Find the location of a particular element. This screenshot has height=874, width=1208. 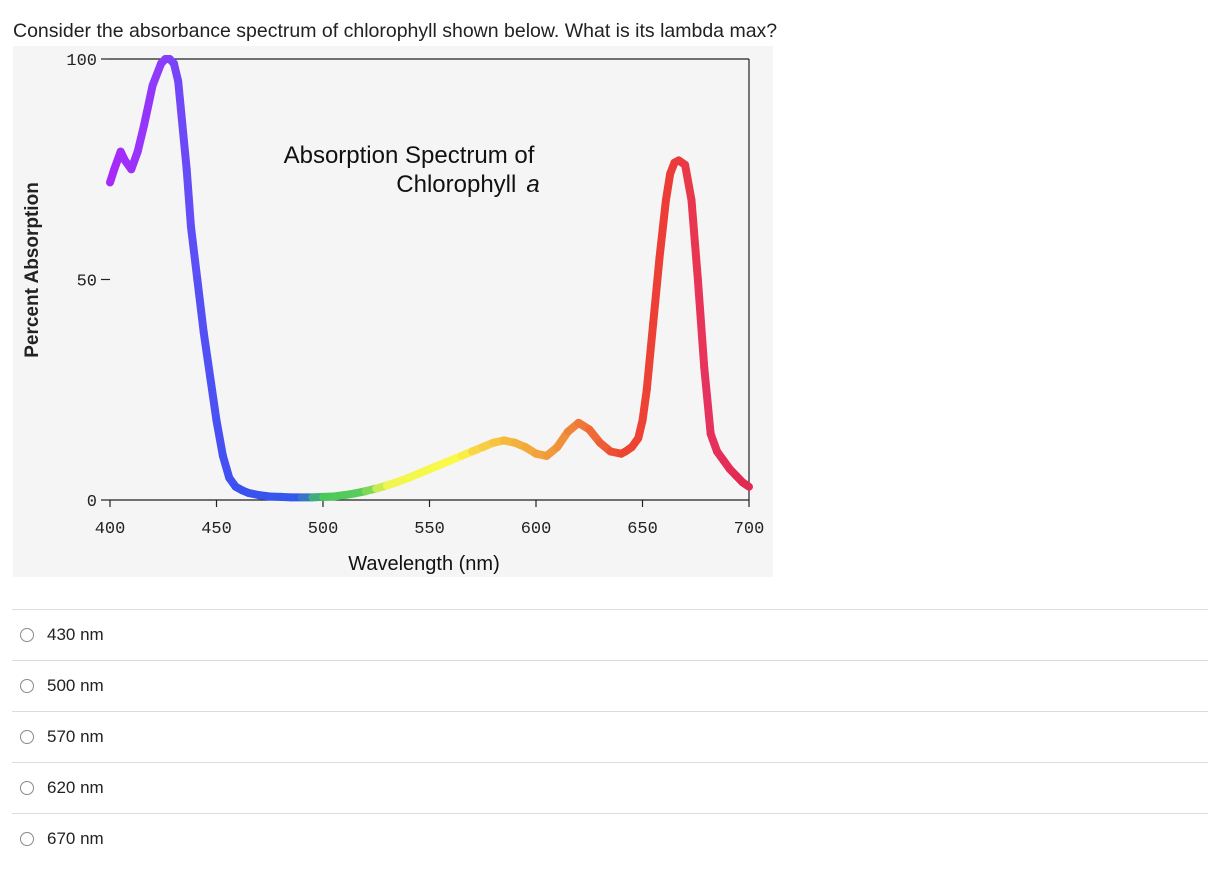

answer-option: 570 nm is located at coordinates (610, 736).